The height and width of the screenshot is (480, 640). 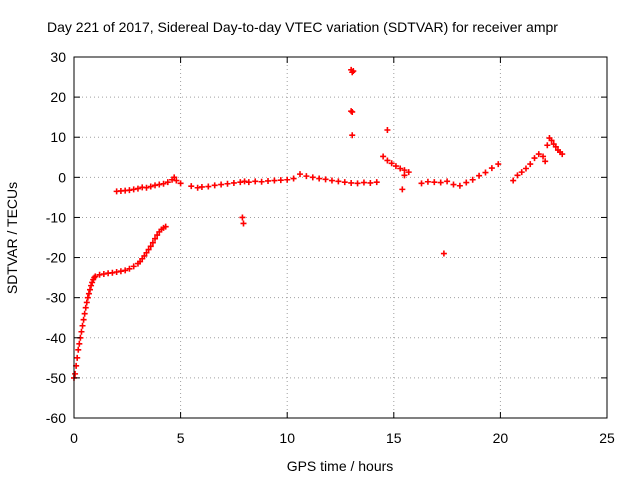 I want to click on y-tick-label: -20, so click(x=56, y=258).